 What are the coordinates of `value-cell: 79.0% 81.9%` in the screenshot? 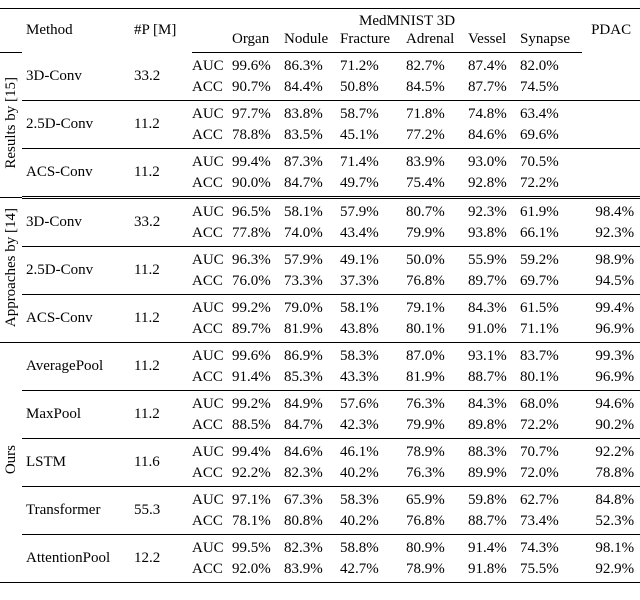 It's located at (312, 318).